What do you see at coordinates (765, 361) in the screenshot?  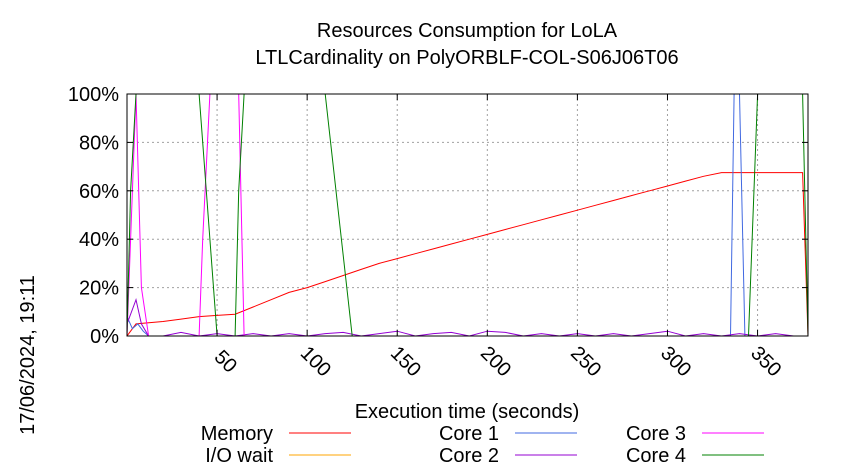 I see `x-tick-label: 350` at bounding box center [765, 361].